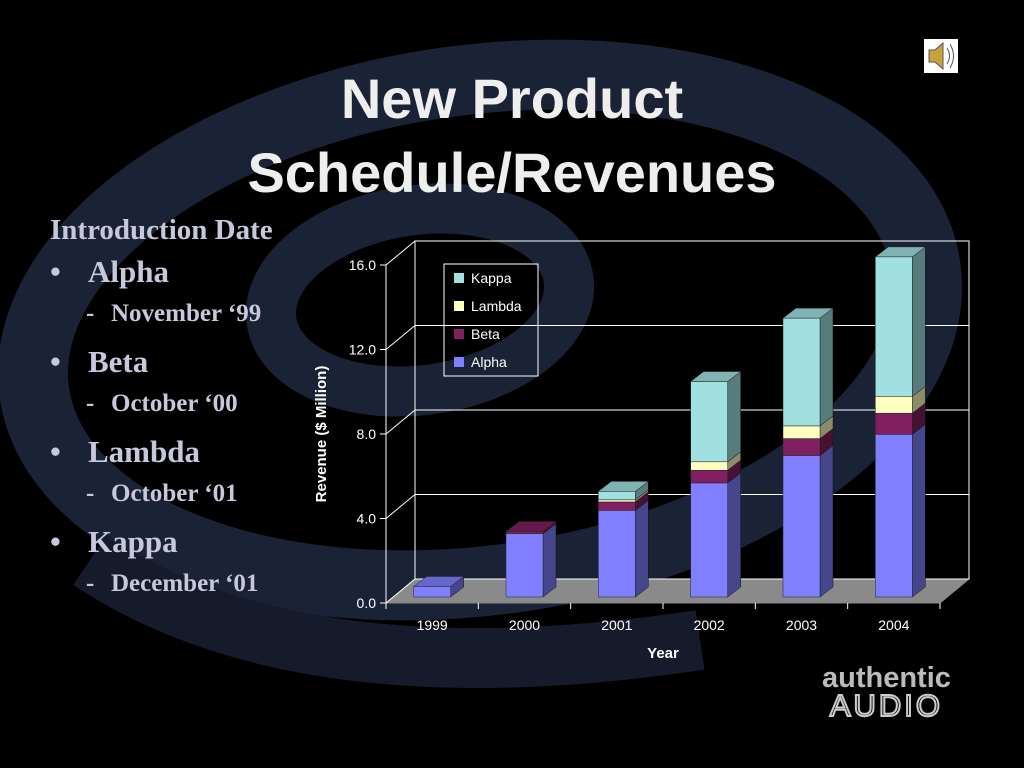 This screenshot has height=768, width=1024. I want to click on x-tick-label: 2002, so click(709, 625).